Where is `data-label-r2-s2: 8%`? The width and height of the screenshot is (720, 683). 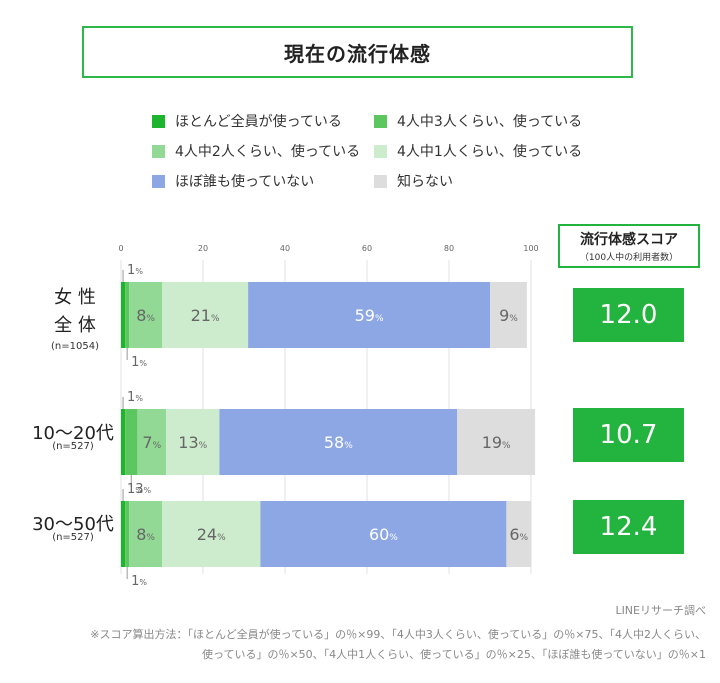
data-label-r2-s2: 8% is located at coordinates (145, 534).